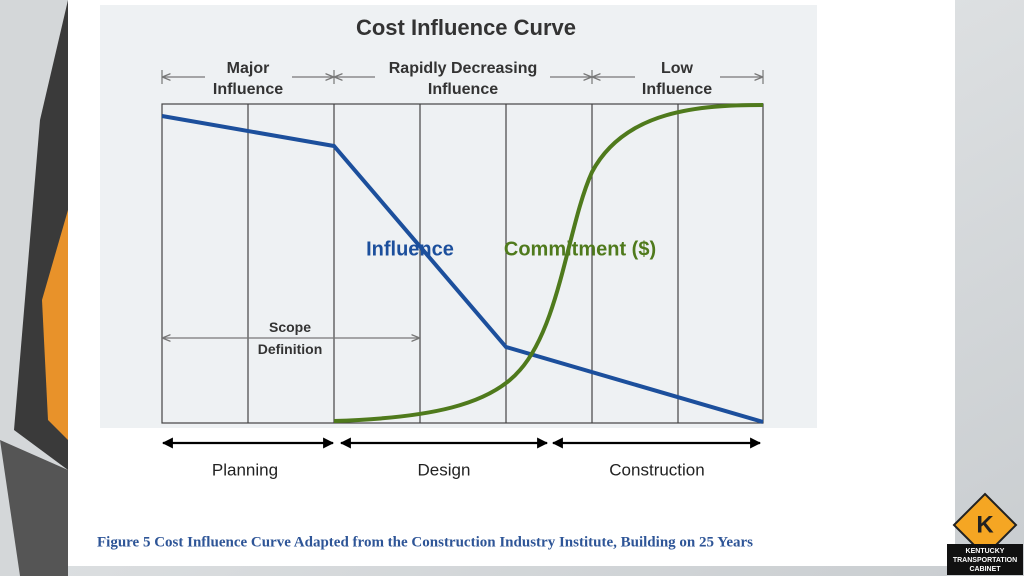  I want to click on influence-label: Influence, so click(410, 249).